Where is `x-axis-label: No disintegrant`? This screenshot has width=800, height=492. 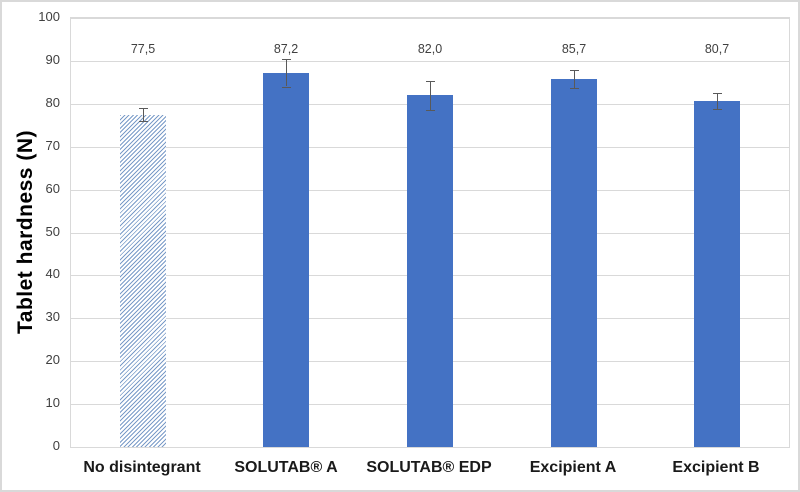
x-axis-label: No disintegrant is located at coordinates (142, 467).